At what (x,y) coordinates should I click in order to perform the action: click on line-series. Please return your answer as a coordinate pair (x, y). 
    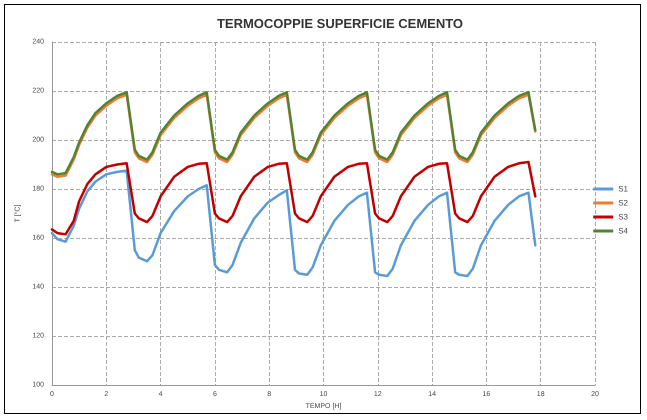
    Looking at the image, I should click on (293, 198).